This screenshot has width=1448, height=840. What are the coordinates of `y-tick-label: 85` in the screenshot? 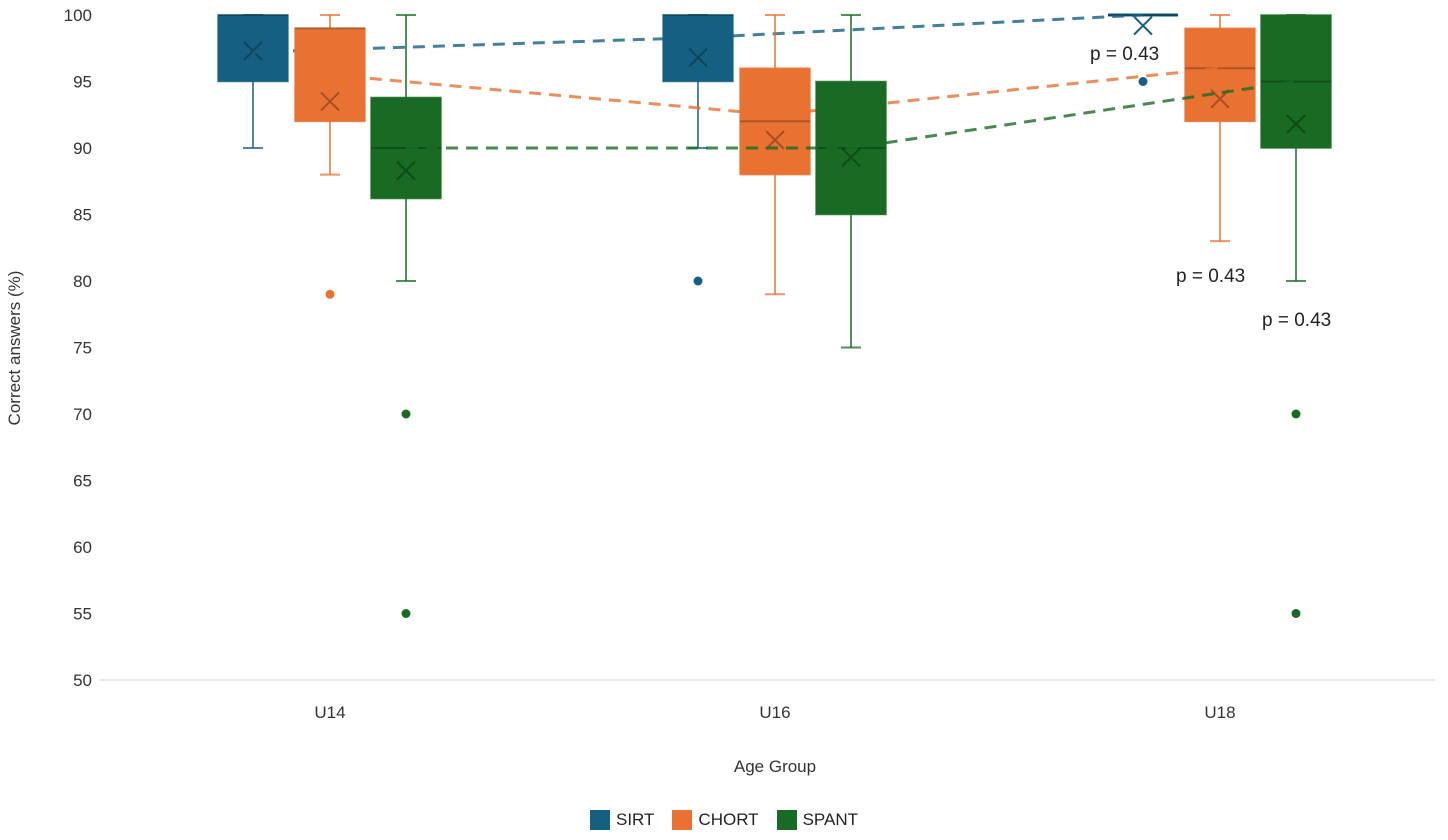 It's located at (82, 215).